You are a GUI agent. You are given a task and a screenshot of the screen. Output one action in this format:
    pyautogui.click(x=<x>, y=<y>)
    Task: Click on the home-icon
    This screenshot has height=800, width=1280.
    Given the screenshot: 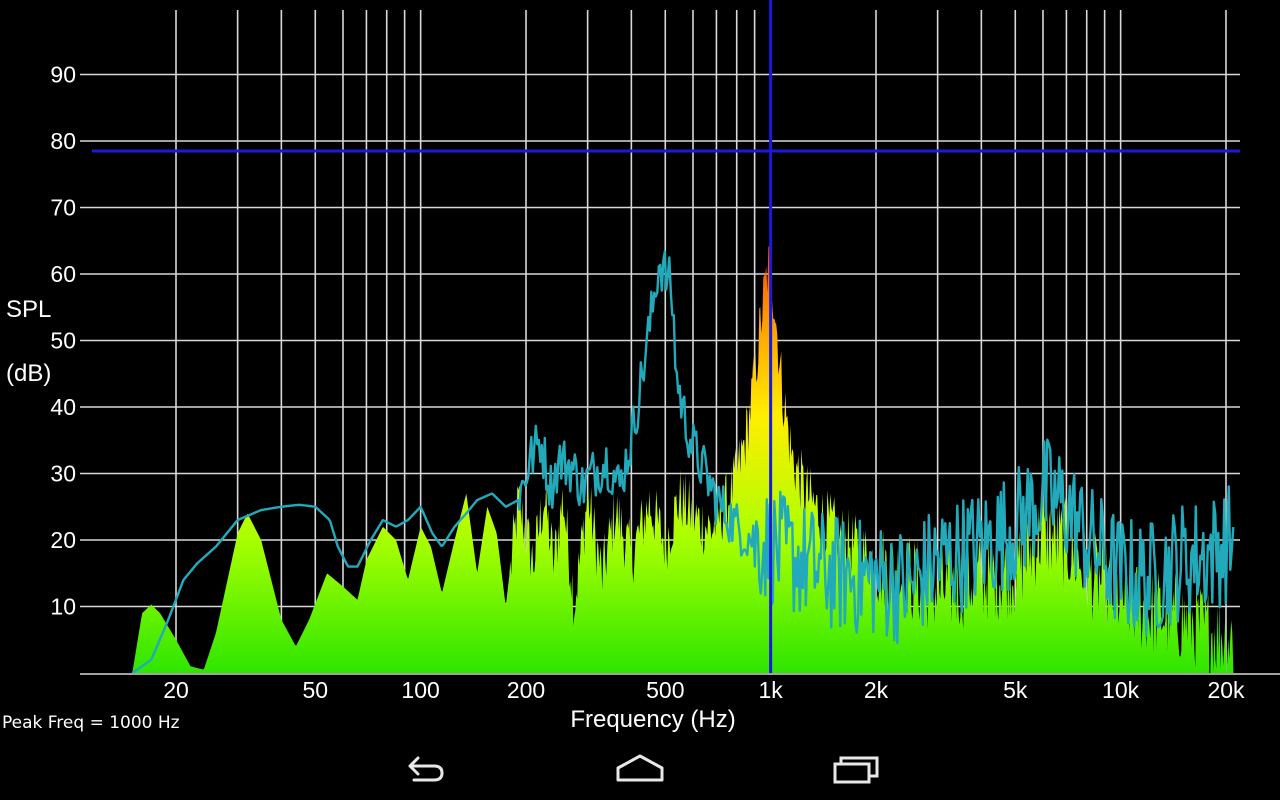 What is the action you would take?
    pyautogui.click(x=640, y=768)
    